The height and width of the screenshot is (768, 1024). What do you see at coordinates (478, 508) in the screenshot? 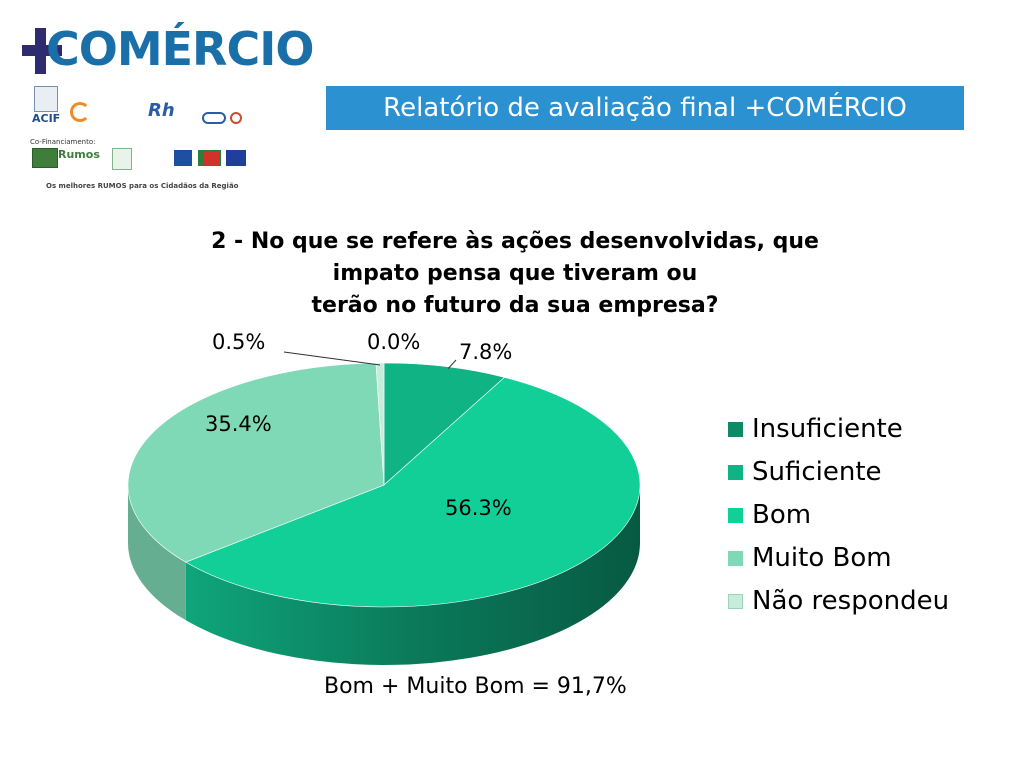
I see `data-label-bom: 56.3%` at bounding box center [478, 508].